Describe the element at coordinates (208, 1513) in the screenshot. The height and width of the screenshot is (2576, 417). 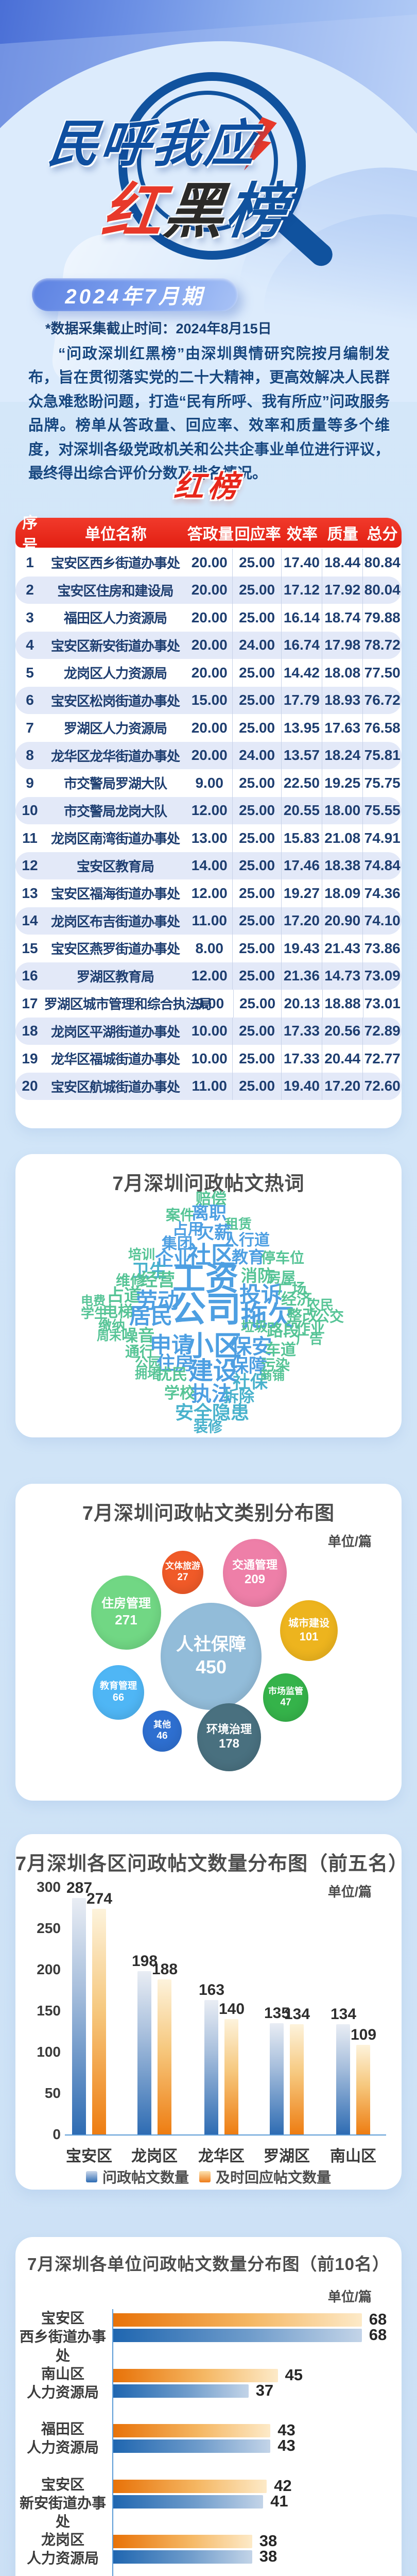
I see `category-chart-title: 7月深圳问政帖文类别分布图` at that location.